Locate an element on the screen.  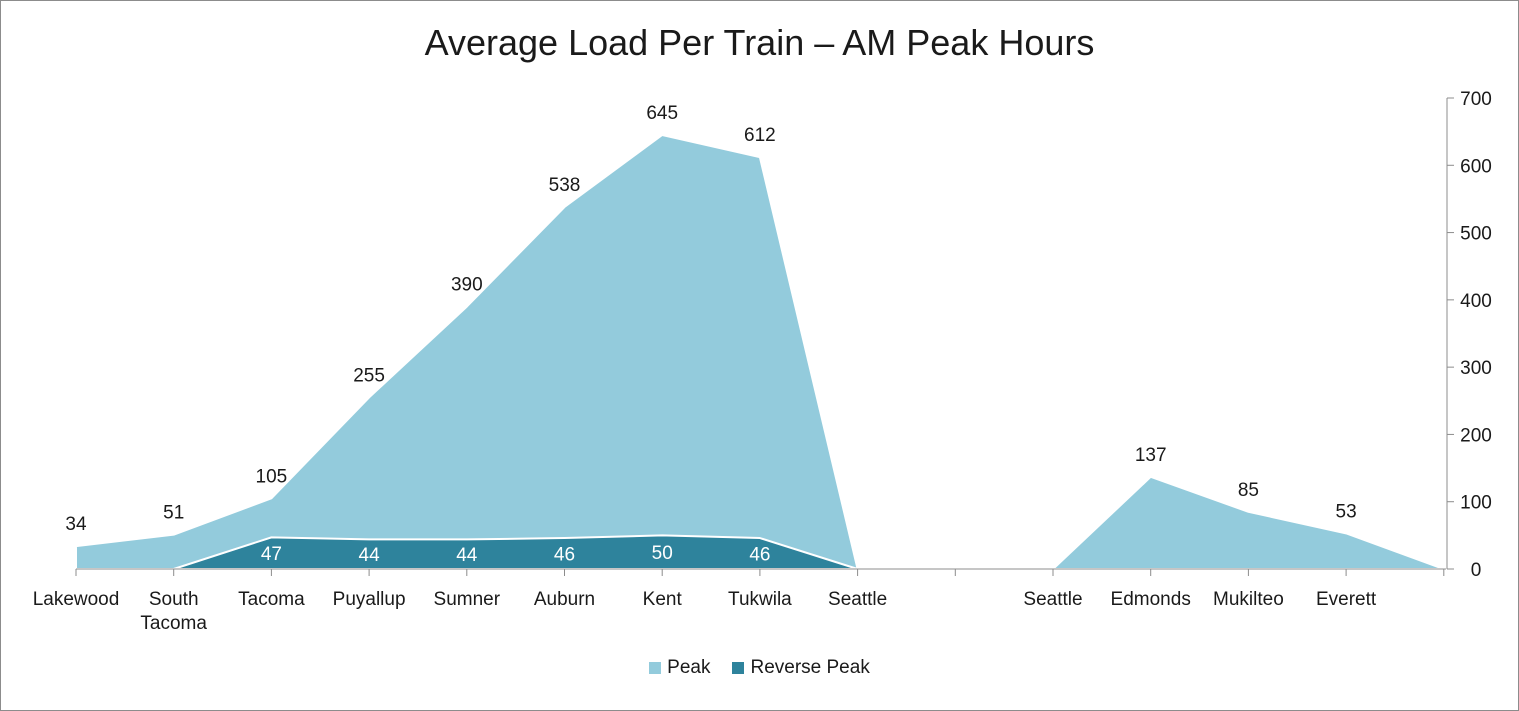
y-tick-label: 600 is located at coordinates (1476, 166).